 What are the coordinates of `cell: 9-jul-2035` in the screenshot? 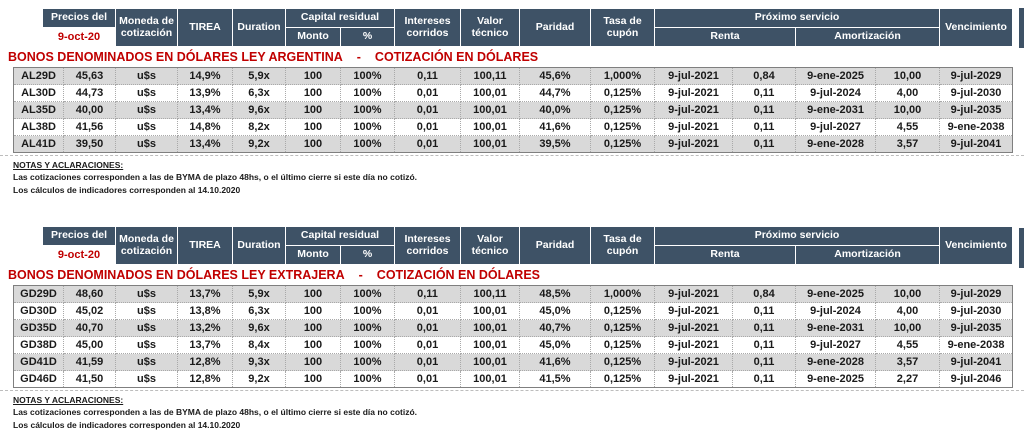 It's located at (976, 328).